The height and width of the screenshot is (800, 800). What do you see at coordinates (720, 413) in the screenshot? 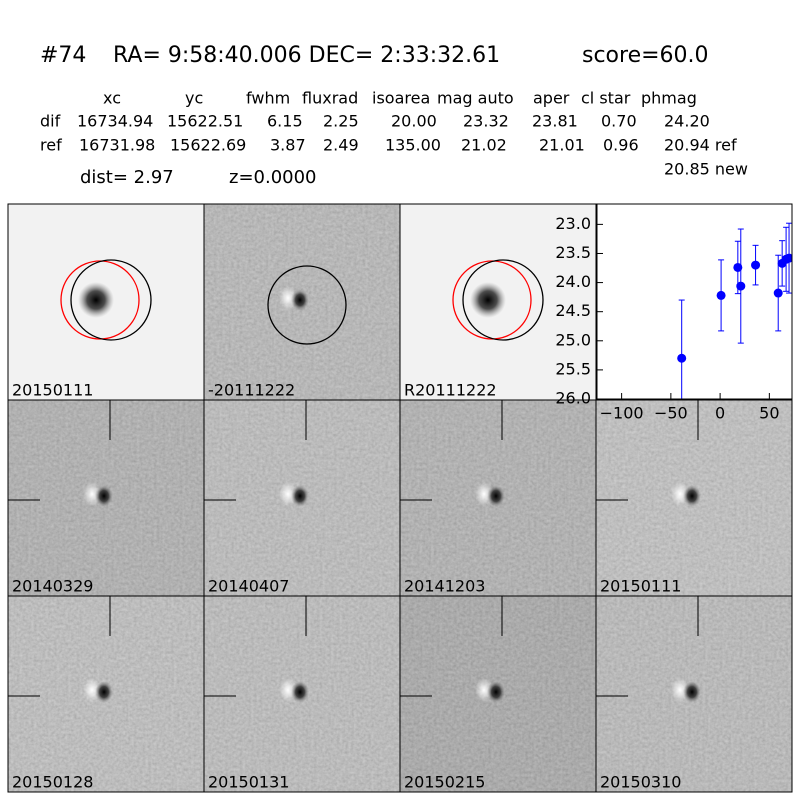
I see `x-tick-label: 0` at bounding box center [720, 413].